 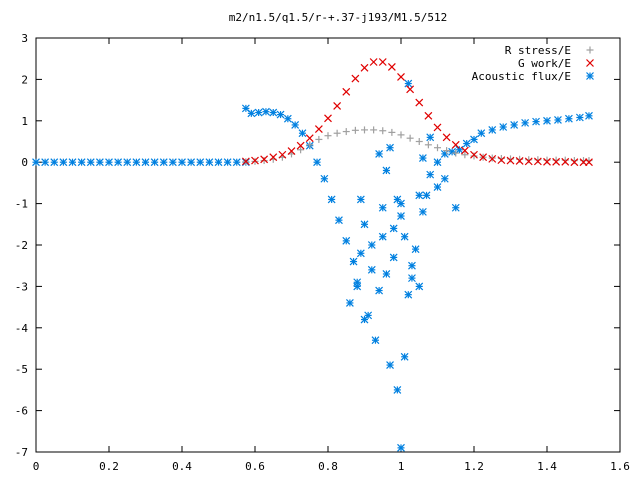 What do you see at coordinates (21, 204) in the screenshot?
I see `y-tick-label: -1` at bounding box center [21, 204].